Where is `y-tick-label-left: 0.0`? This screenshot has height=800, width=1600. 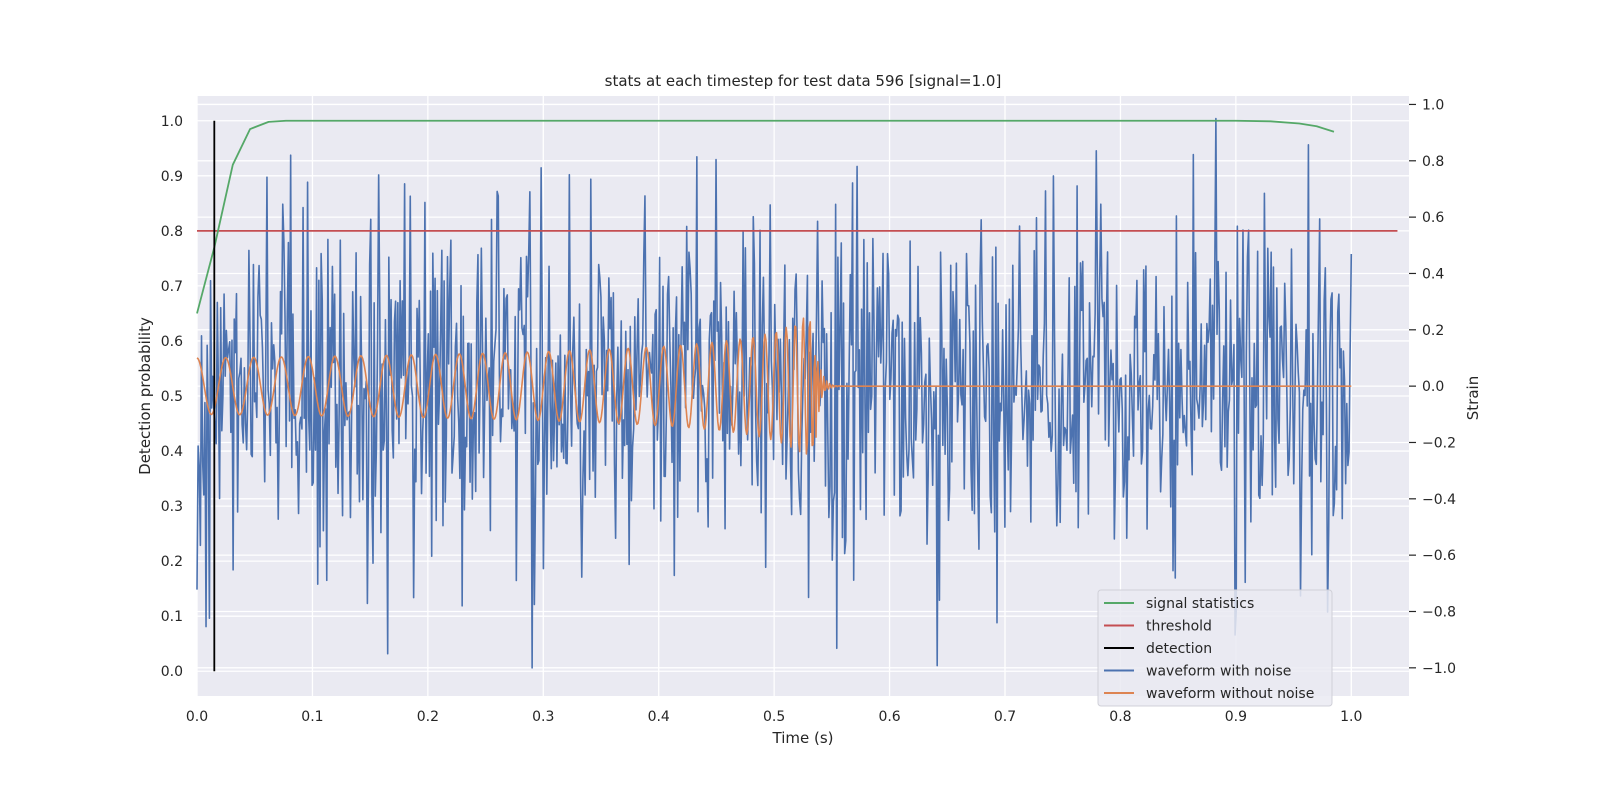 y-tick-label-left: 0.0 is located at coordinates (172, 672).